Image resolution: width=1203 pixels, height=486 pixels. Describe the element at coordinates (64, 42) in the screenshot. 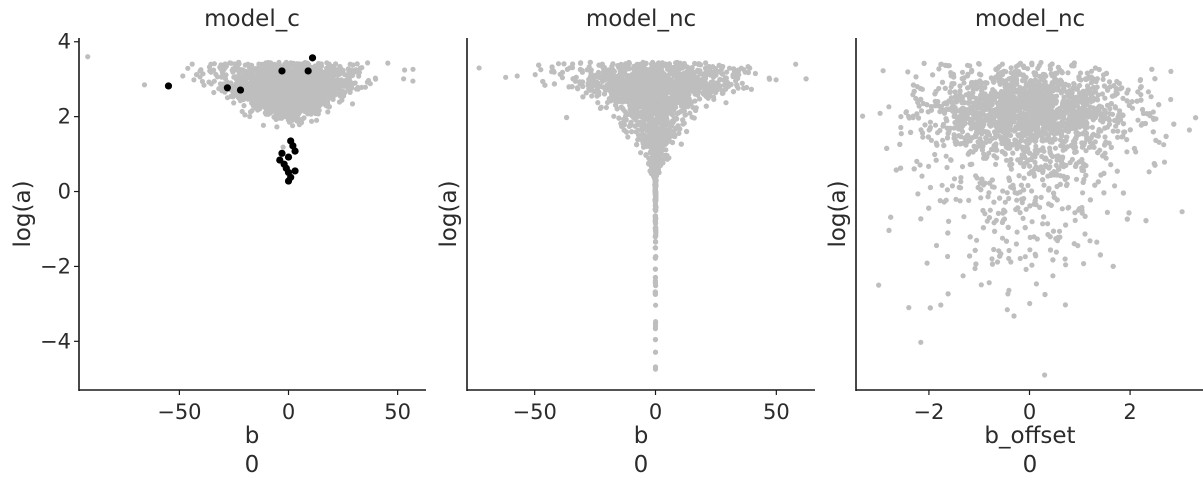

I see `y-tick-label: 4` at that location.